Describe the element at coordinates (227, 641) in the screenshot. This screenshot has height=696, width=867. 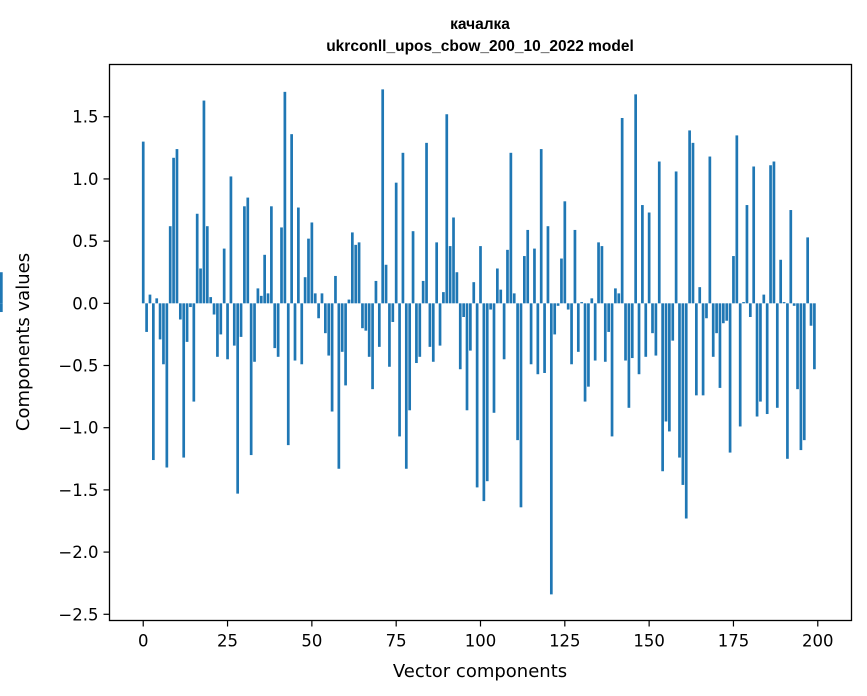
I see `x-tick-label: 25` at that location.